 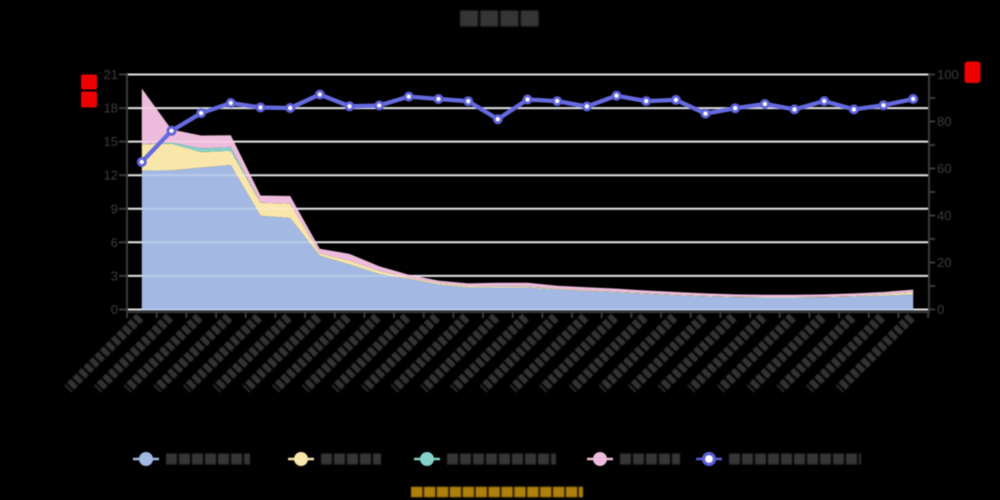 I want to click on svg-text: 12, so click(x=111, y=175).